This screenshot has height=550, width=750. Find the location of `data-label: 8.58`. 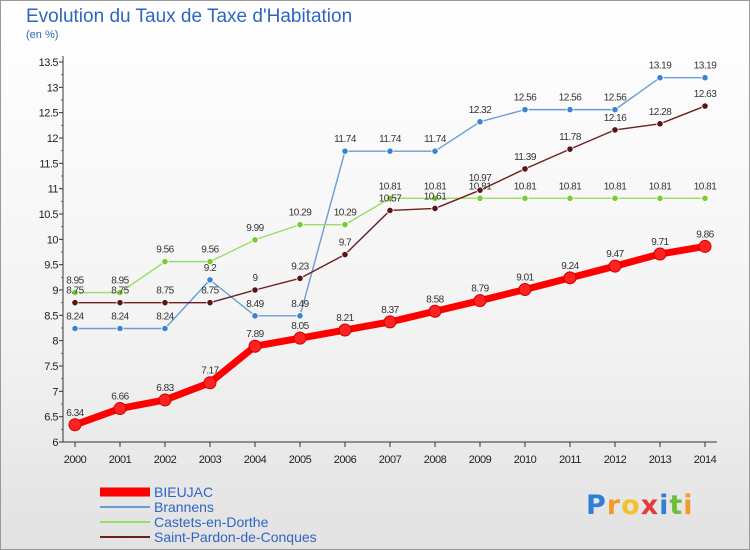

data-label: 8.58 is located at coordinates (435, 299).